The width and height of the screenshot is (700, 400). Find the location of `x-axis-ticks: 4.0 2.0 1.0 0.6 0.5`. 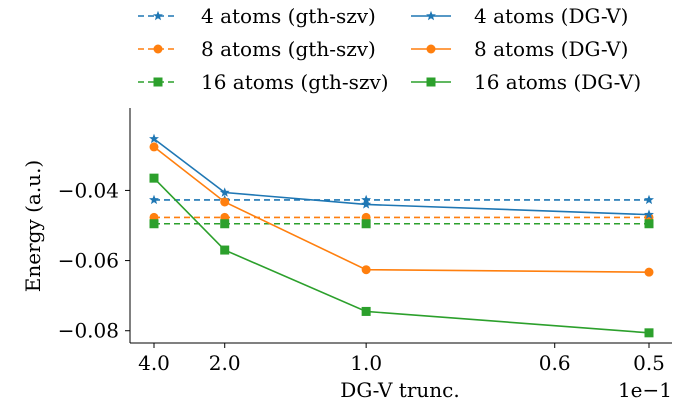

x-axis-ticks: 4.0 2.0 1.0 0.6 0.5 is located at coordinates (401, 359).